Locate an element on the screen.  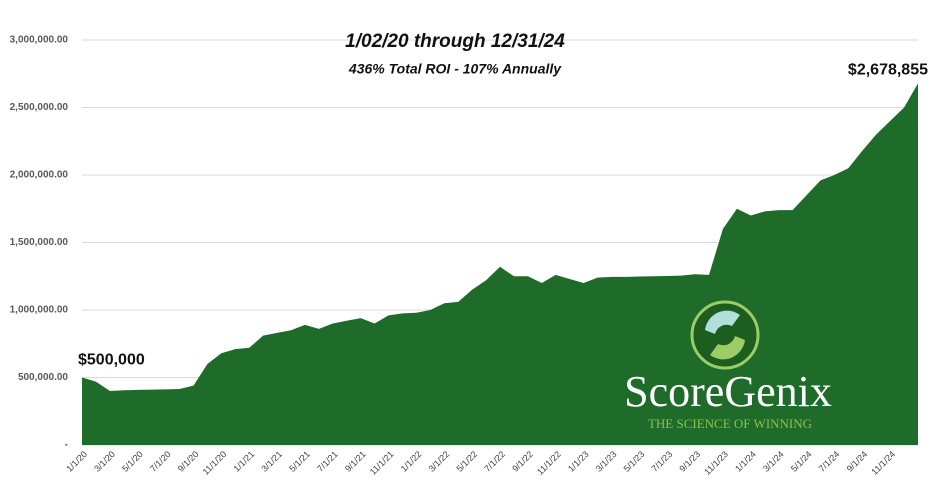
x-tick-label: 7/1/20 is located at coordinates (160, 461).